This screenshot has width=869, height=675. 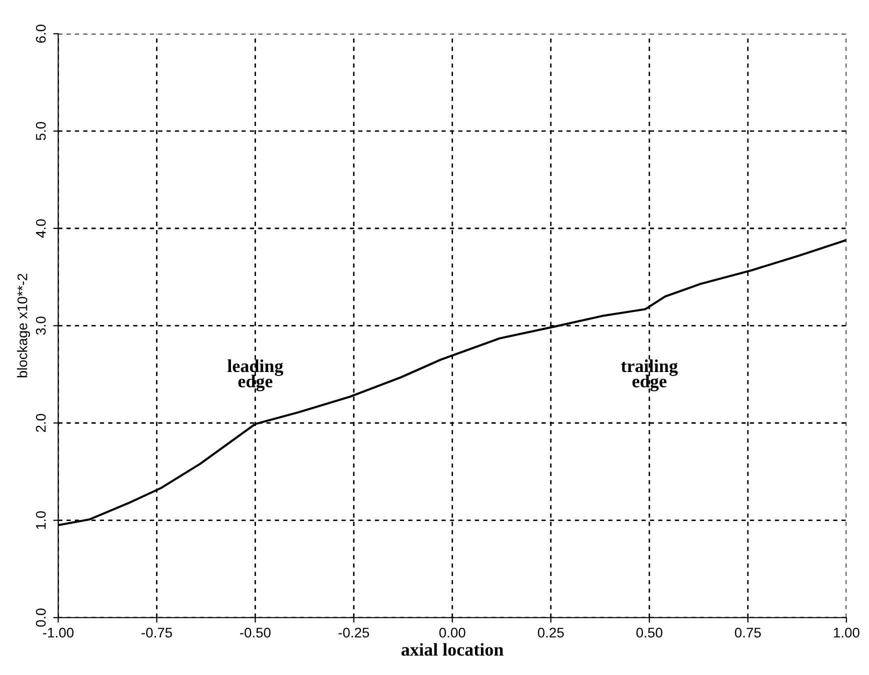 I want to click on annotation: trailing edge, so click(x=649, y=375).